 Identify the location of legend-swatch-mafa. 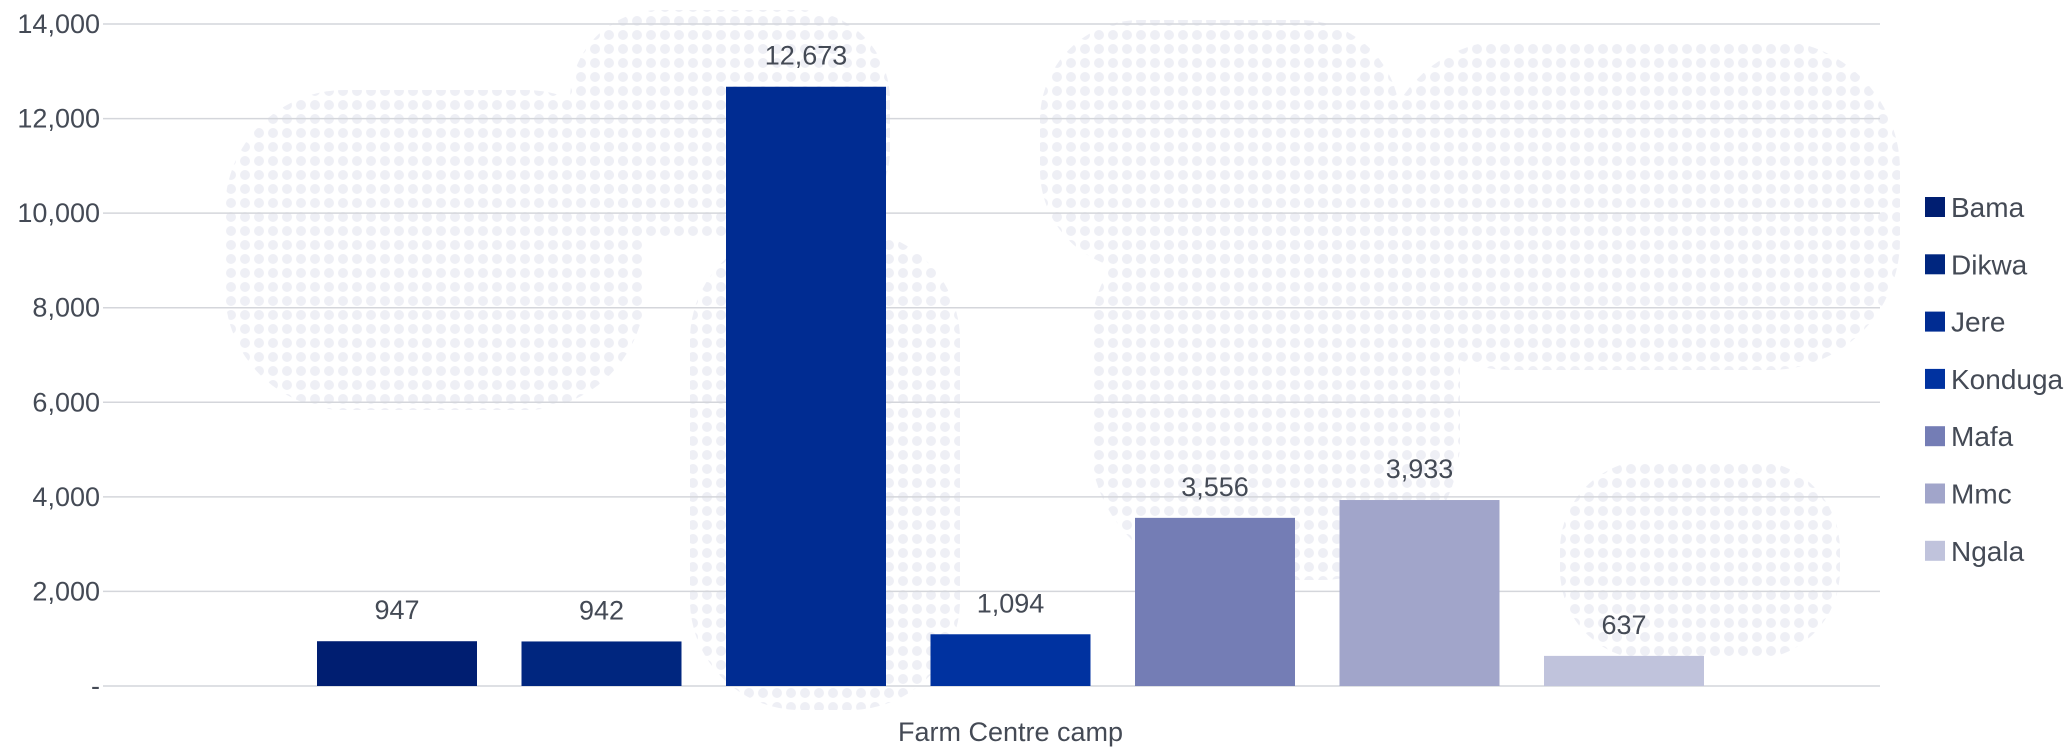
(1935, 436).